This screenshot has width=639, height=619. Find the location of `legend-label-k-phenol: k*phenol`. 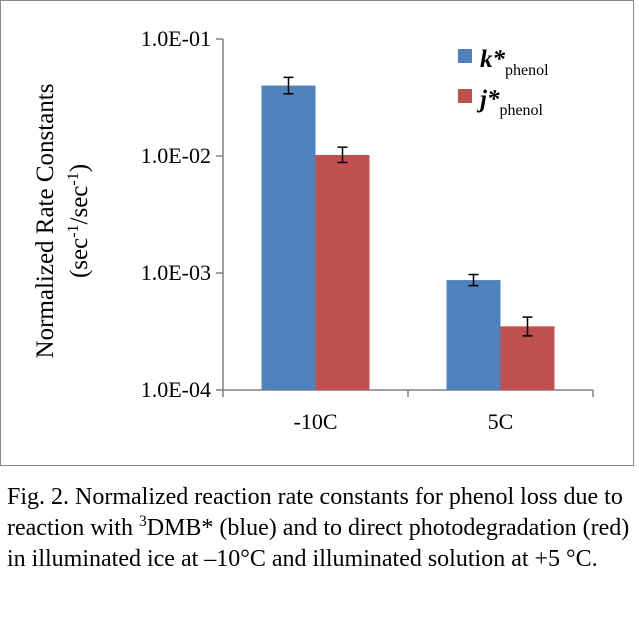

legend-label-k-phenol: k*phenol is located at coordinates (514, 62).